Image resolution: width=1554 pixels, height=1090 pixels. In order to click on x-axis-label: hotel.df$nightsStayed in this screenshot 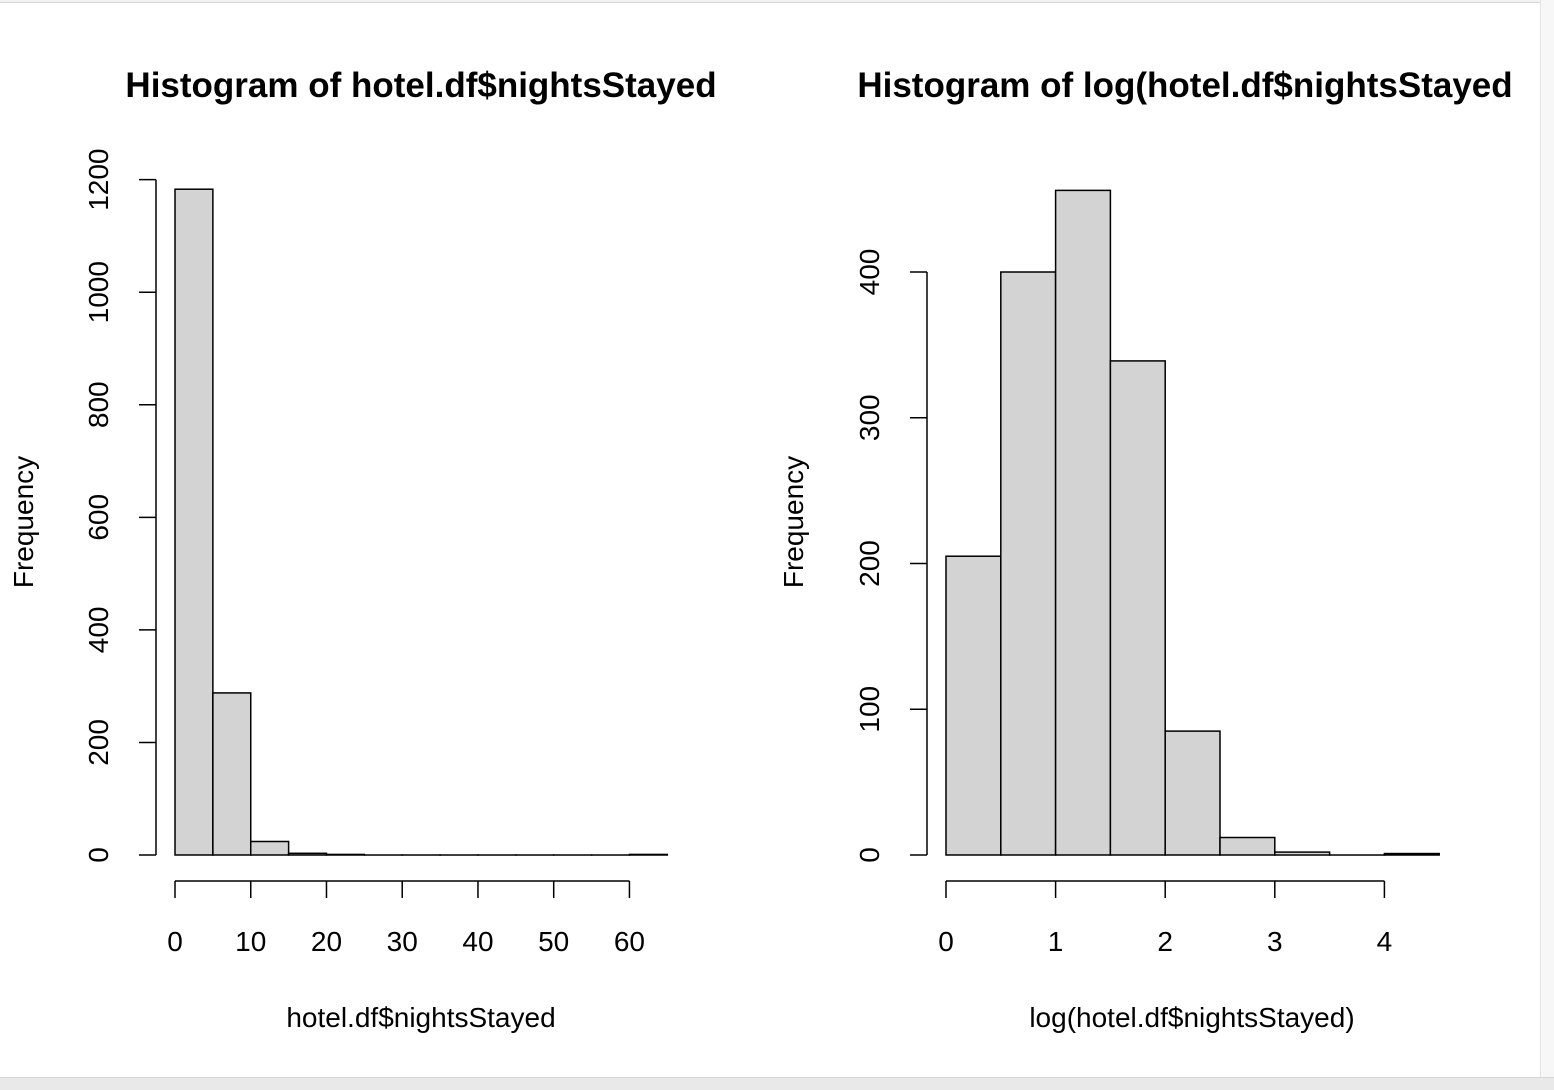, I will do `click(420, 1017)`.